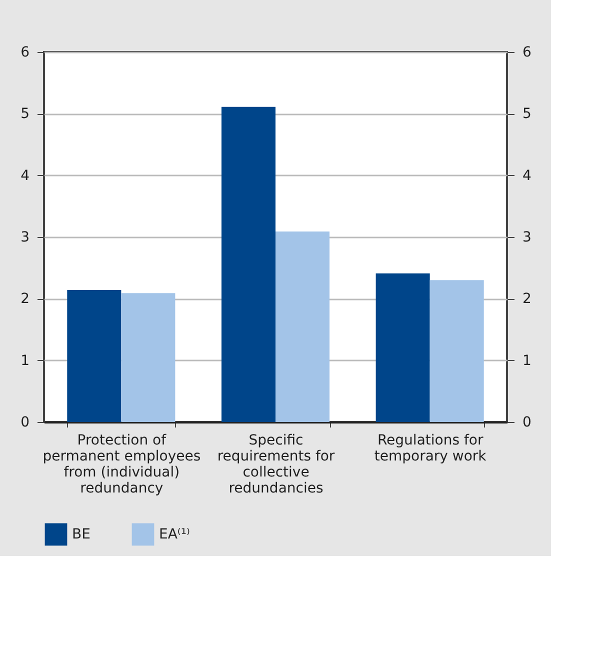  I want to click on y2-tick-label: 4, so click(527, 176).